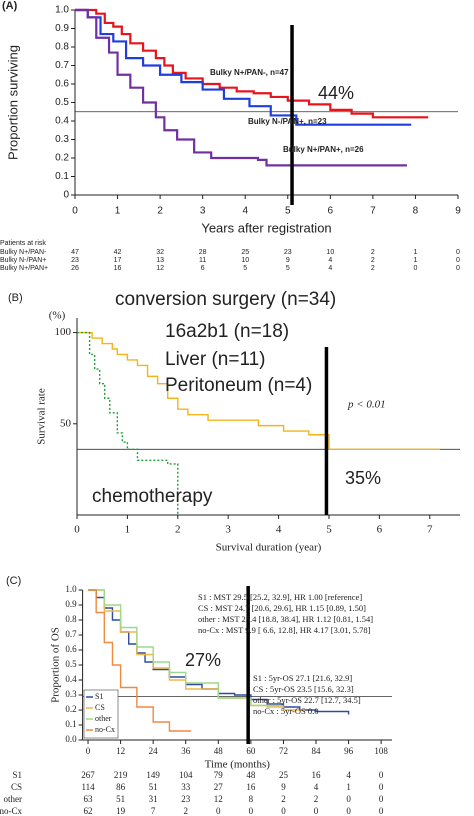 This screenshot has height=816, width=474. Describe the element at coordinates (103, 718) in the screenshot. I see `legend-label: other` at that location.